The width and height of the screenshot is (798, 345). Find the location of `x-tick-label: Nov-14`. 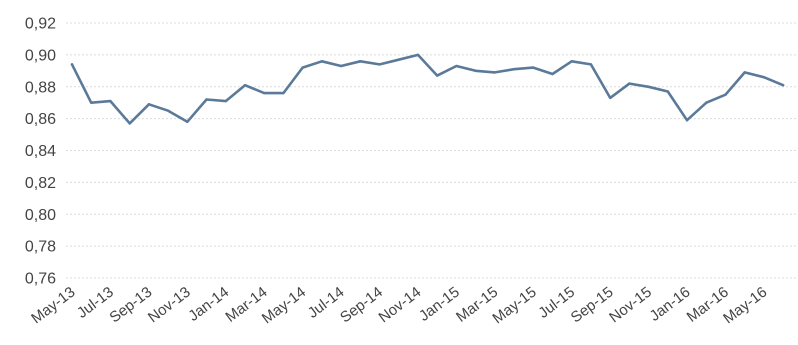

x-tick-label: Nov-14 is located at coordinates (400, 305).